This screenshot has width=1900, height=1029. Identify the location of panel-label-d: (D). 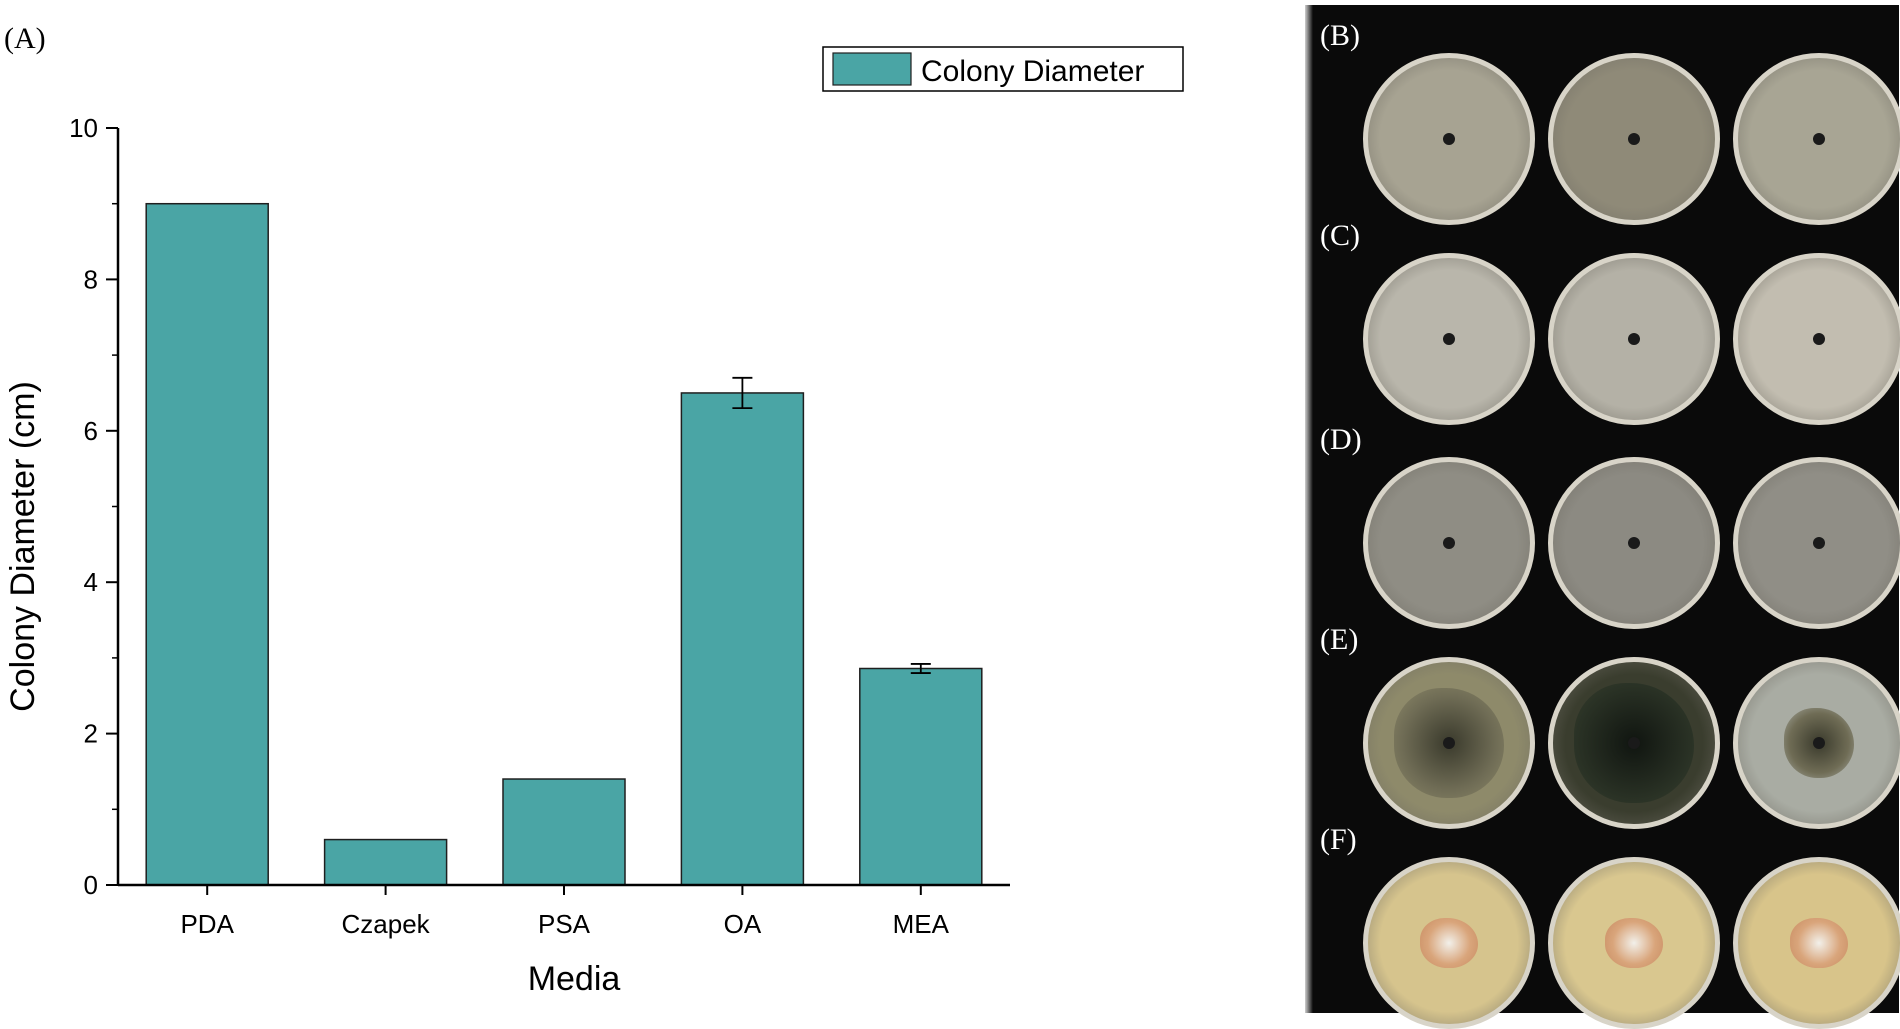
(1341, 439).